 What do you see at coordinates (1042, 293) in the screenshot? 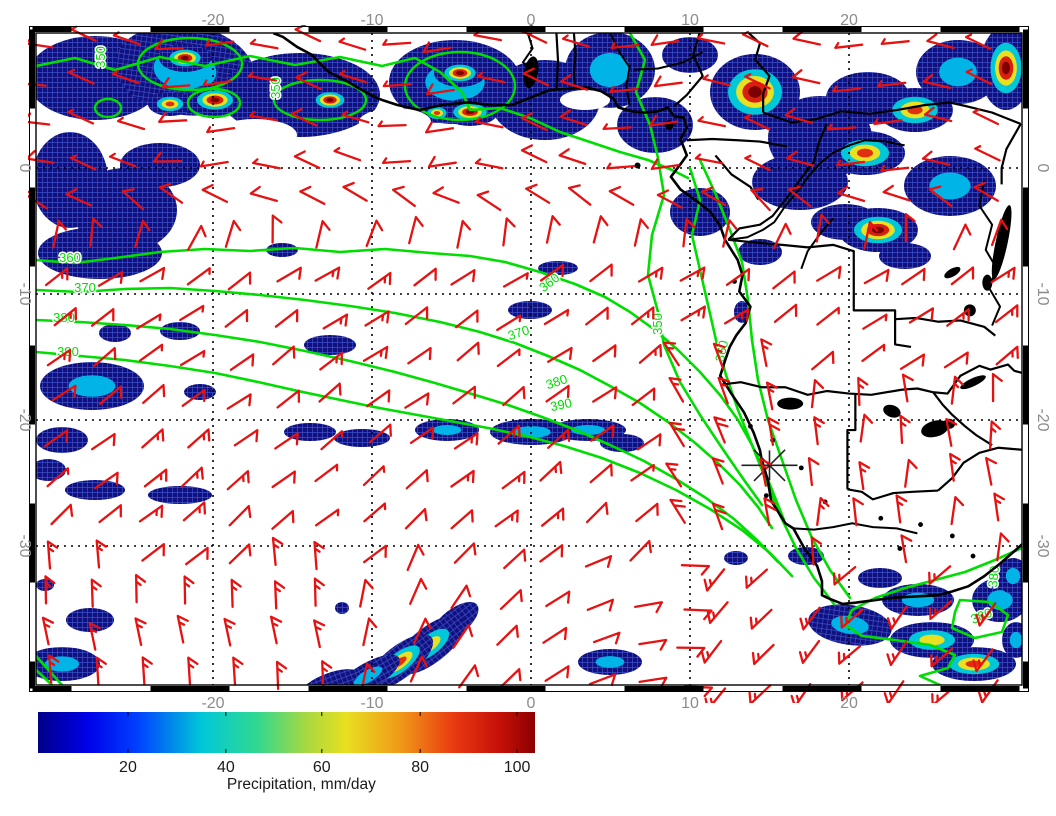
I see `y-axis-tick-label-right: -10` at bounding box center [1042, 293].